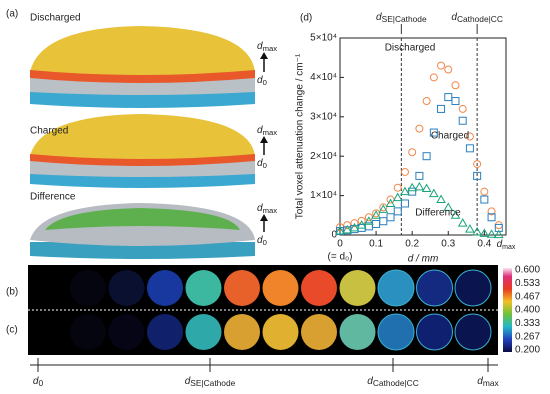  I want to click on series-label: Charged, so click(450, 136).